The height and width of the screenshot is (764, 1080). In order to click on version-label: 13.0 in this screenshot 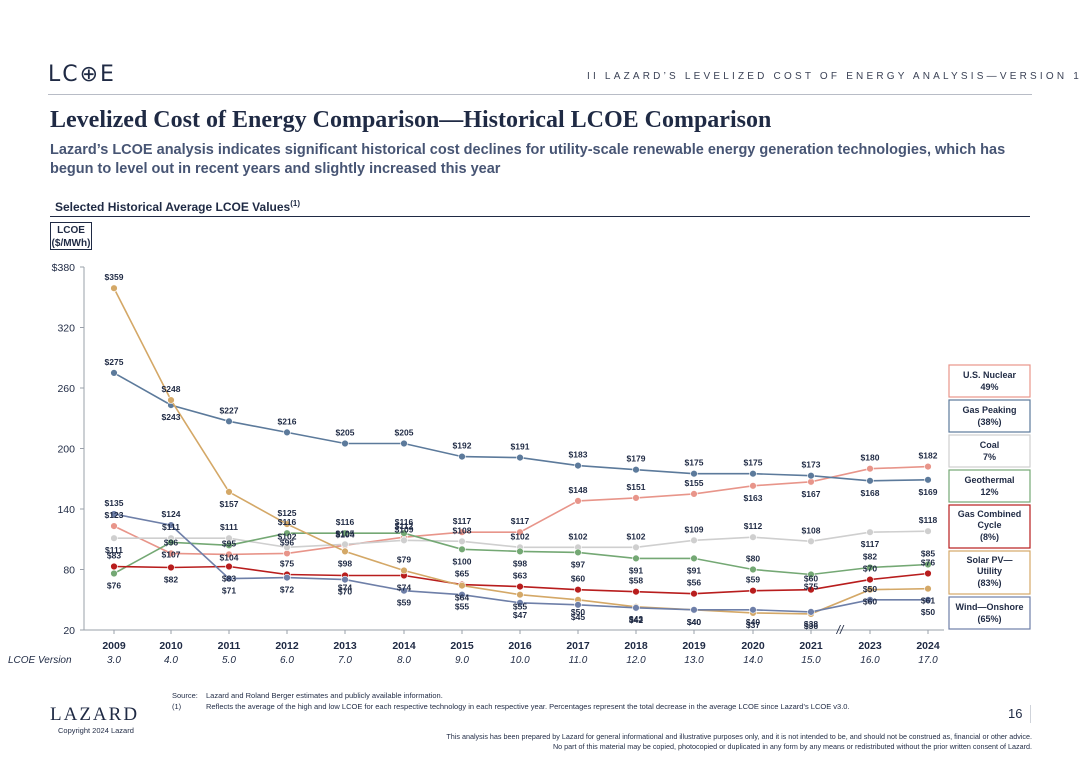, I will do `click(694, 660)`.